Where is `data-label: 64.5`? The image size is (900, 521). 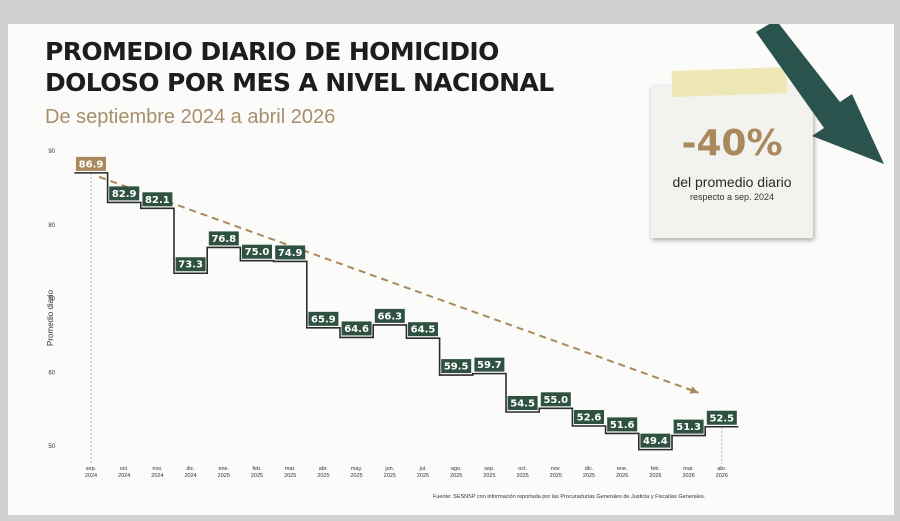 data-label: 64.5 is located at coordinates (423, 330).